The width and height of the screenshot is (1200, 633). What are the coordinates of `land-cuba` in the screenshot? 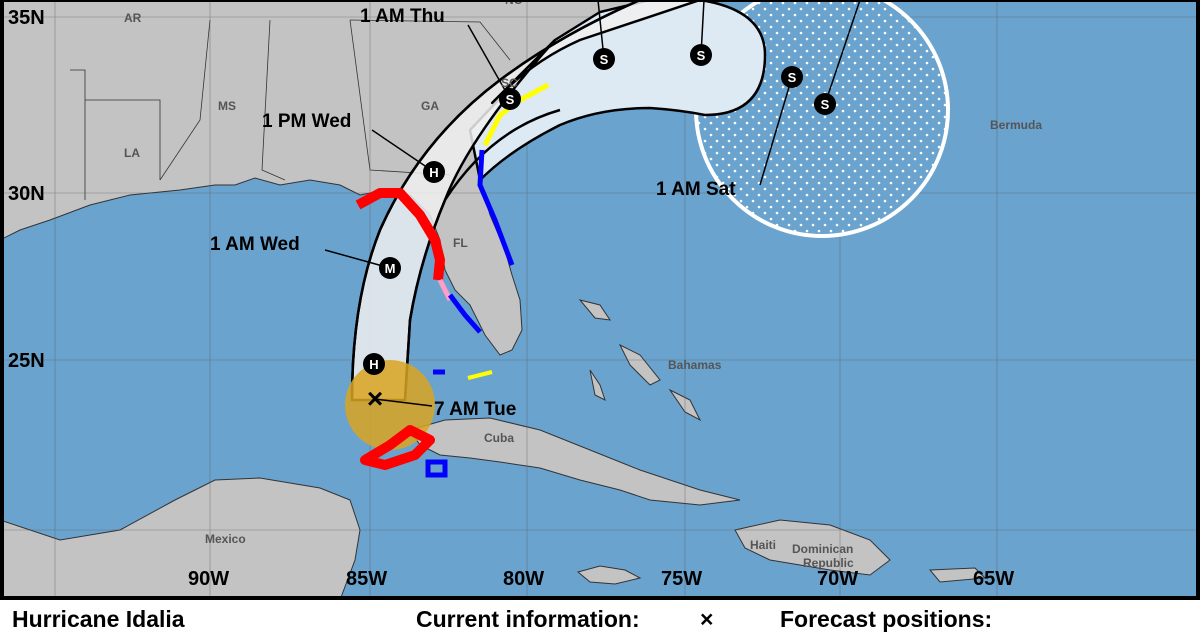 It's located at (575, 461).